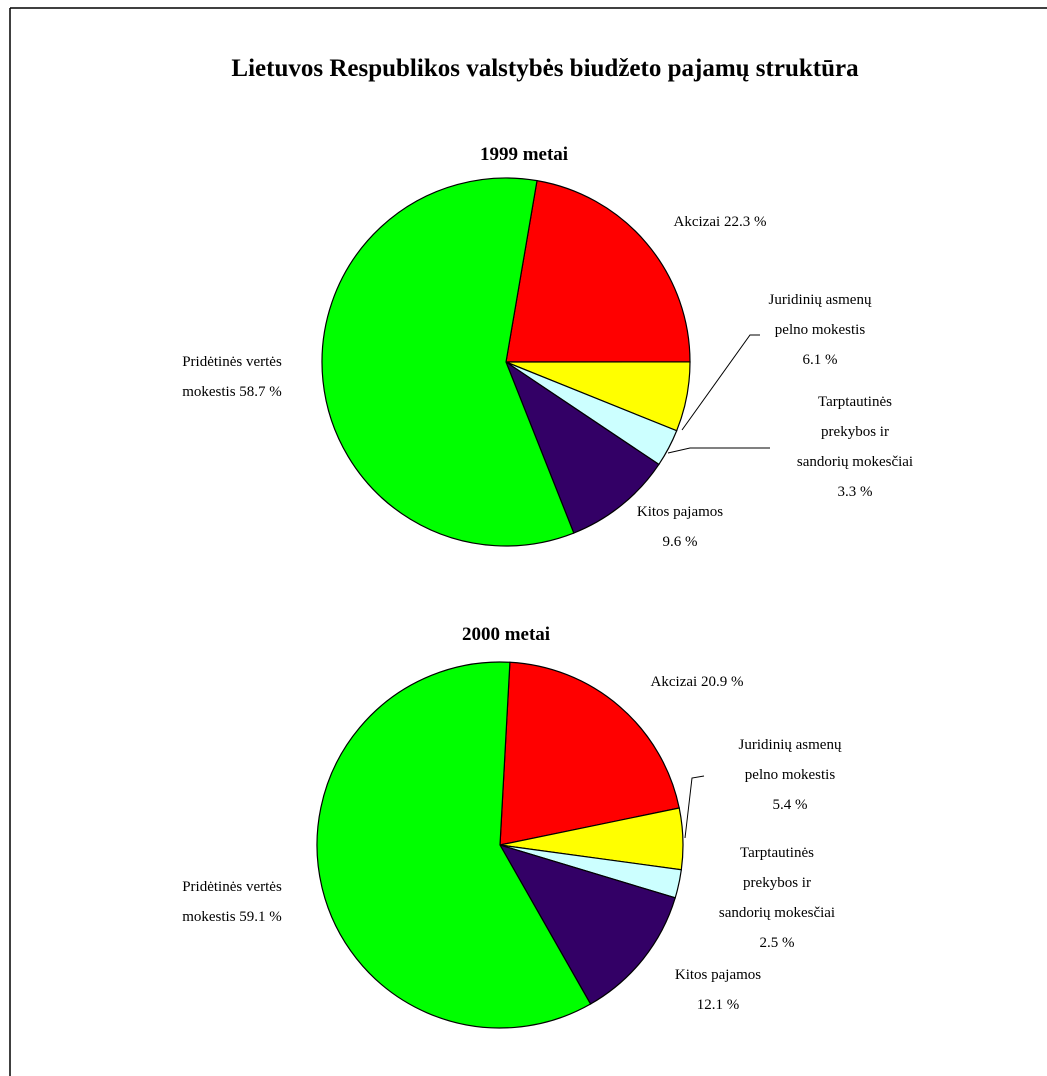  I want to click on value-label: 12.1 %, so click(718, 1005).